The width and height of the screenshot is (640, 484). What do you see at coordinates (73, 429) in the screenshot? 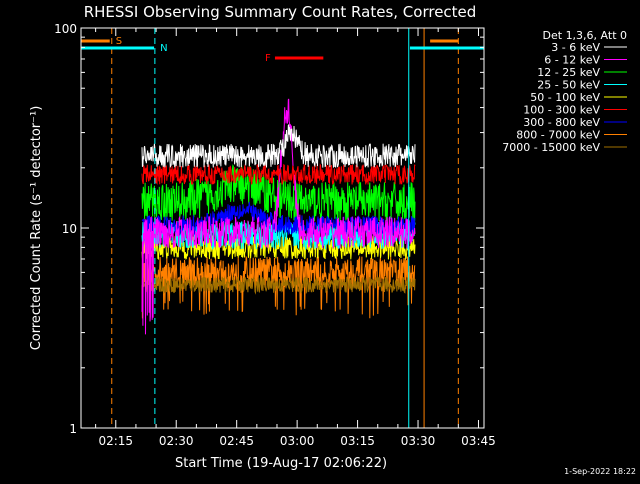
I see `y-tick-label: 1` at bounding box center [73, 429].